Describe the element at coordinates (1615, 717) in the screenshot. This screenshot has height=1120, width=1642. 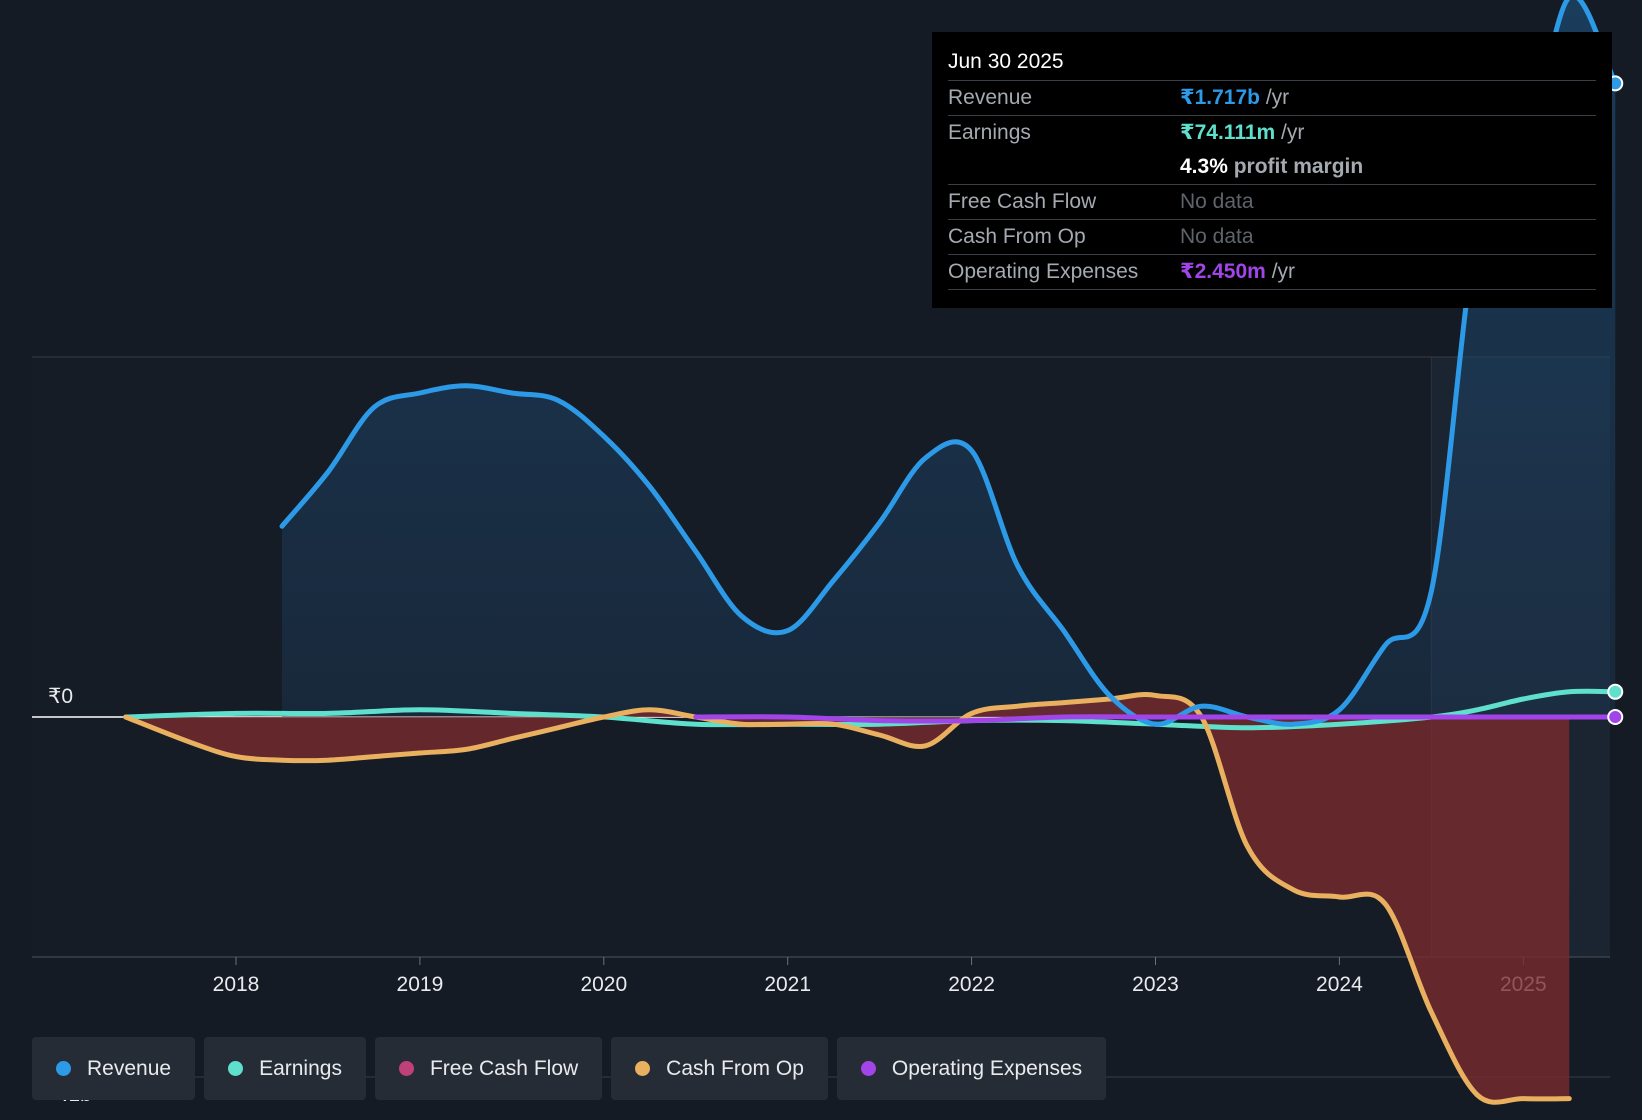
I see `operating-expenses-end-marker` at that location.